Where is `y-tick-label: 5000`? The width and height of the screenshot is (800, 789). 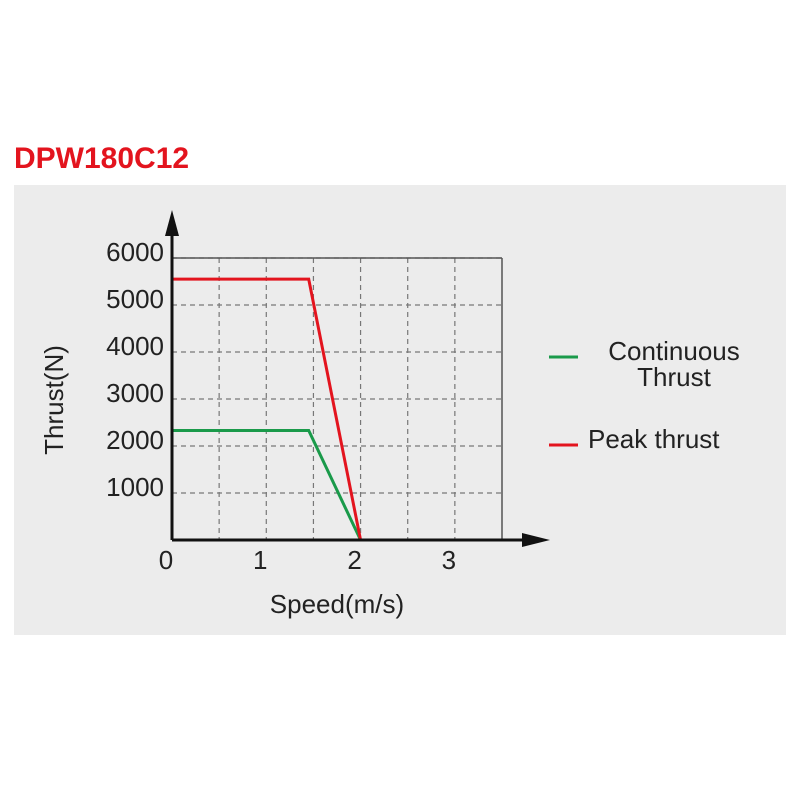 y-tick-label: 5000 is located at coordinates (135, 299).